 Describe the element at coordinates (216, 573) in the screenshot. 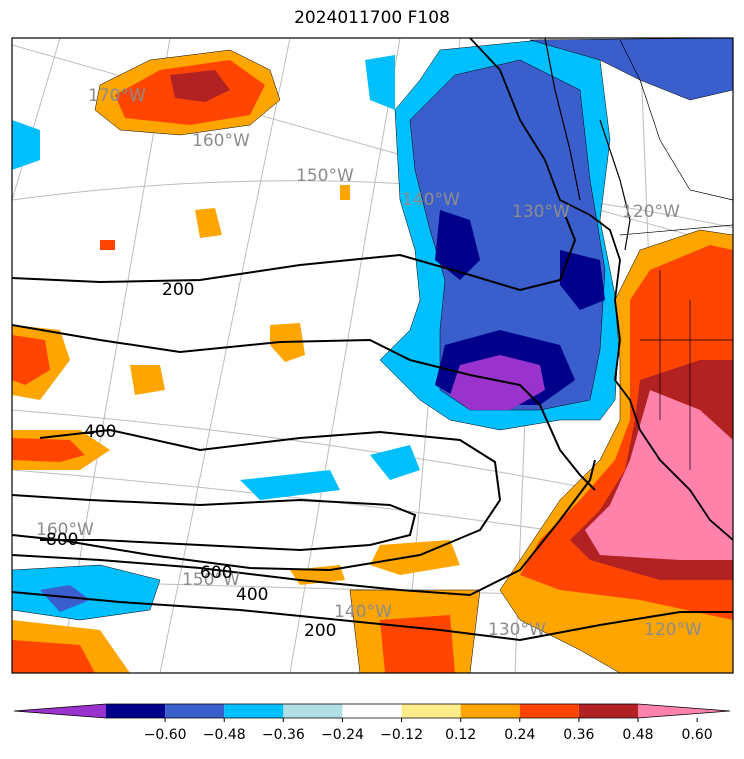

I see `contour-label: 600` at that location.